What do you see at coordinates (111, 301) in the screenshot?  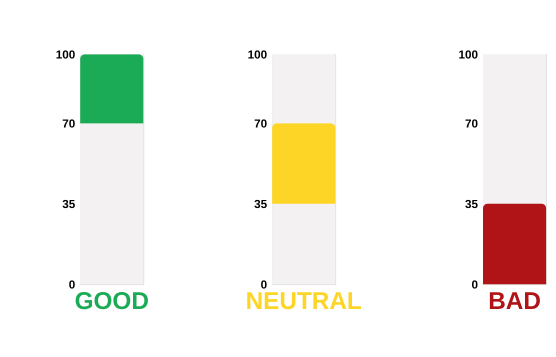 I see `x-tick-label: GOOD` at bounding box center [111, 301].